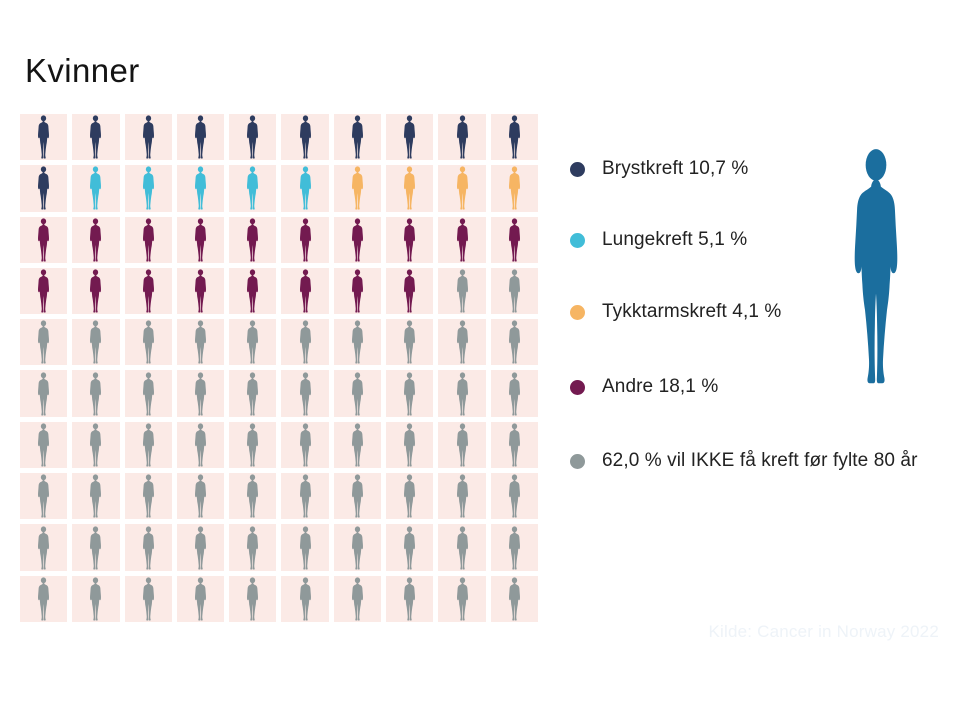 The height and width of the screenshot is (708, 970). I want to click on legend-label: Andre 18,1 %, so click(660, 386).